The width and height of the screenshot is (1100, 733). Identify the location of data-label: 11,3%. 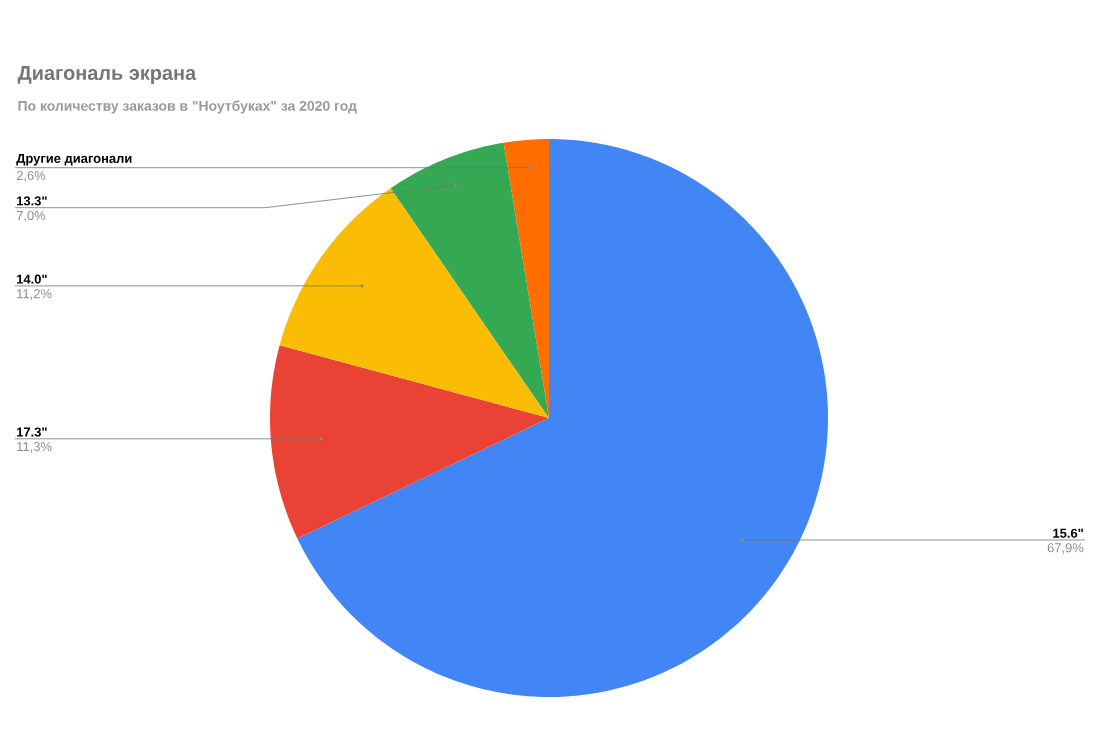
(34, 447).